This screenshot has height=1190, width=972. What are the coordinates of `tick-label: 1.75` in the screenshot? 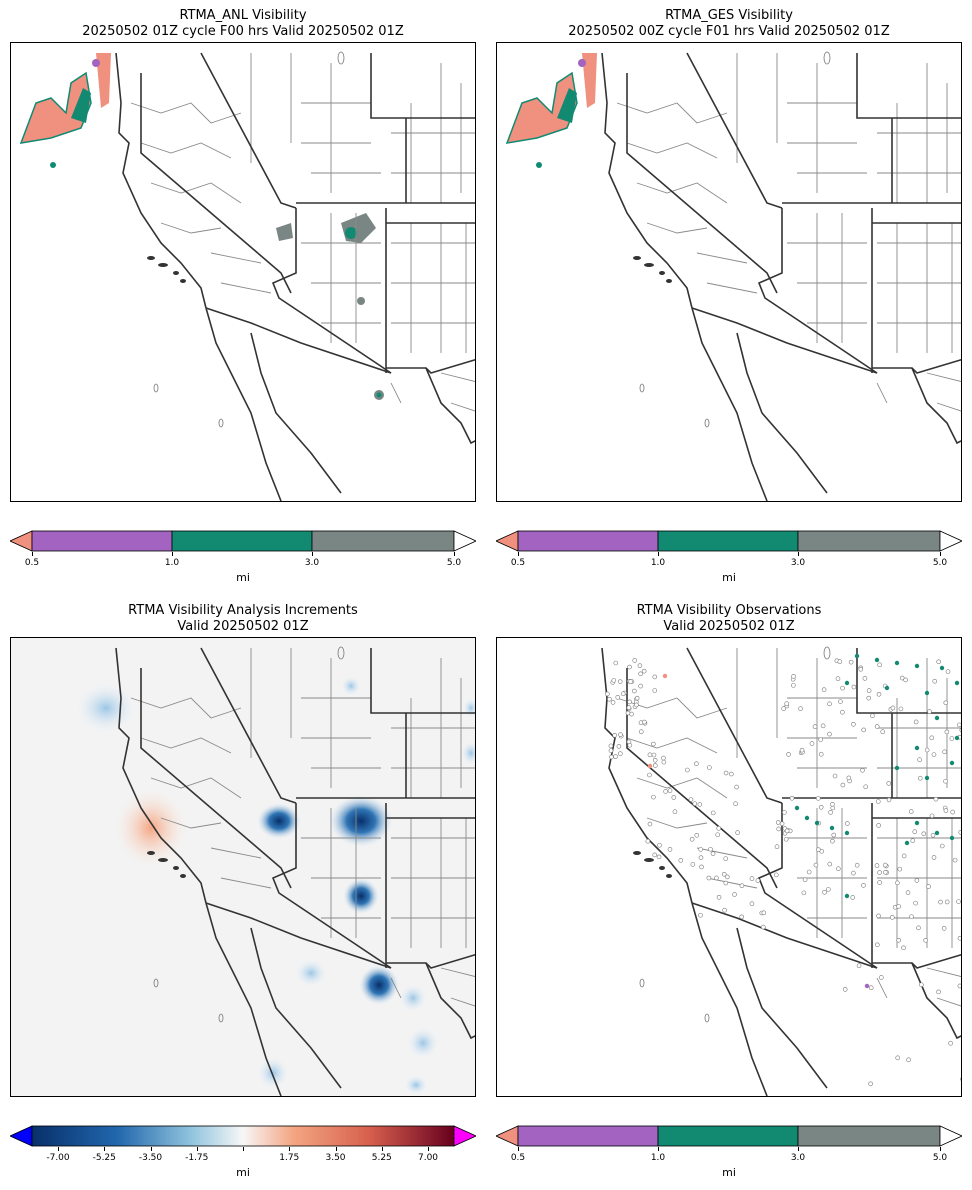 It's located at (289, 1158).